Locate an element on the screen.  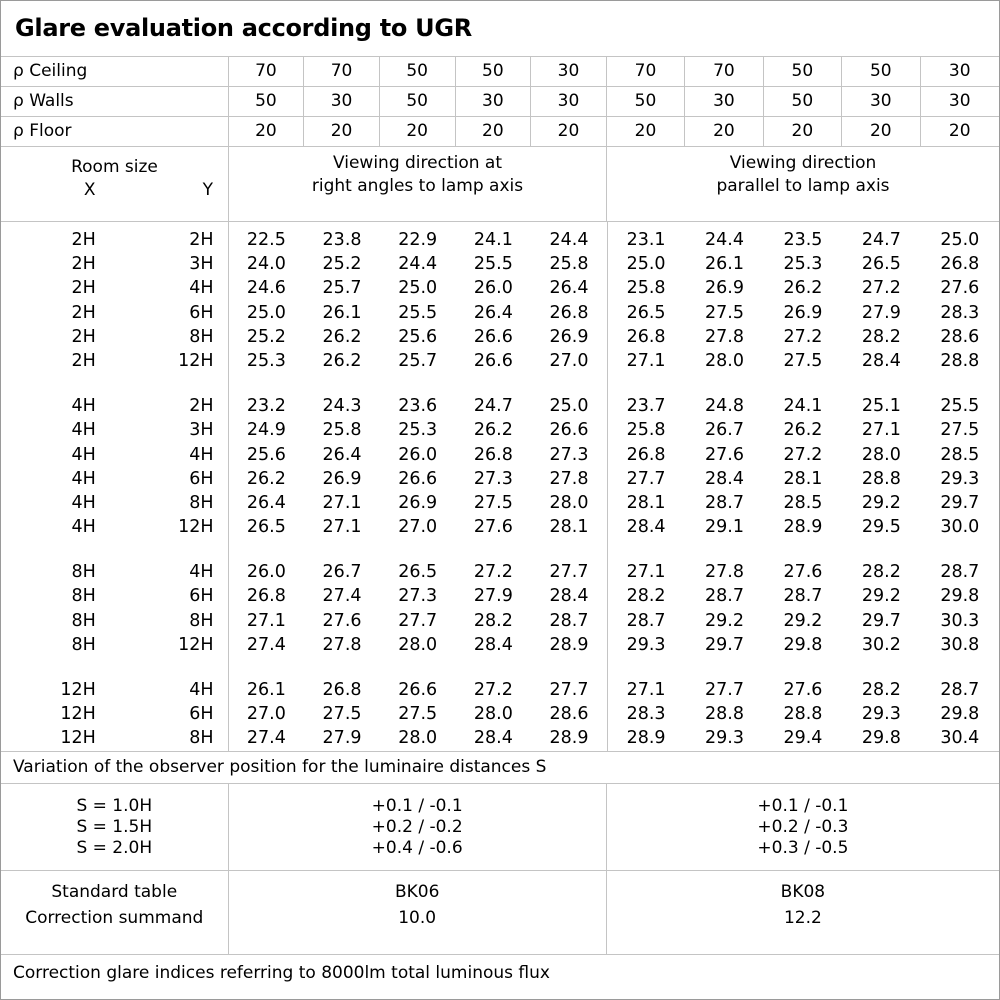
ugr-value-parallel: 25.0 is located at coordinates (646, 264).